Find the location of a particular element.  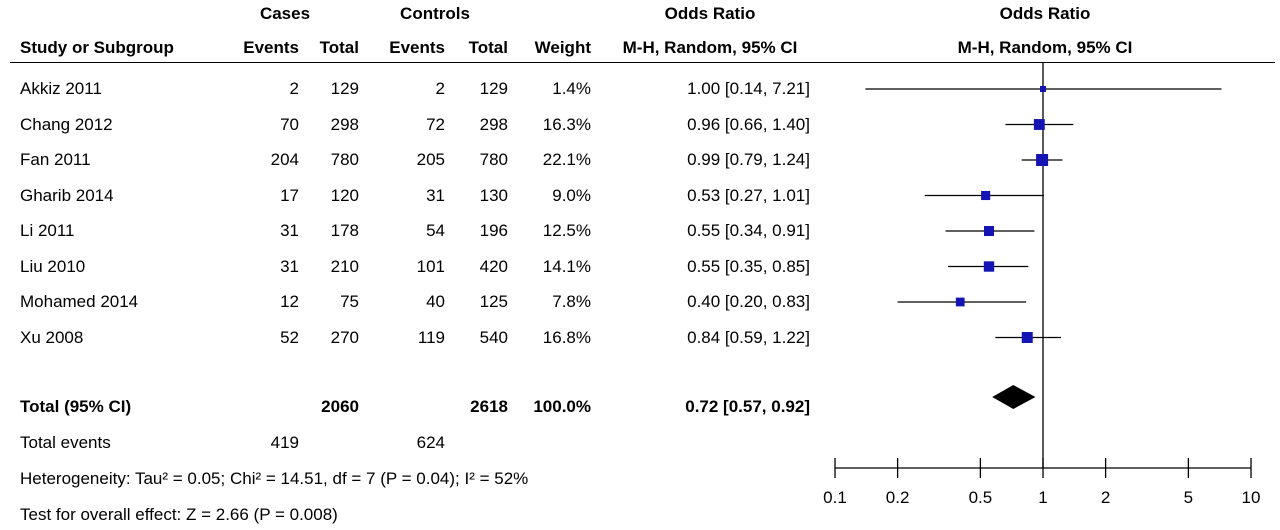

cases-events: 12 is located at coordinates (289, 301).